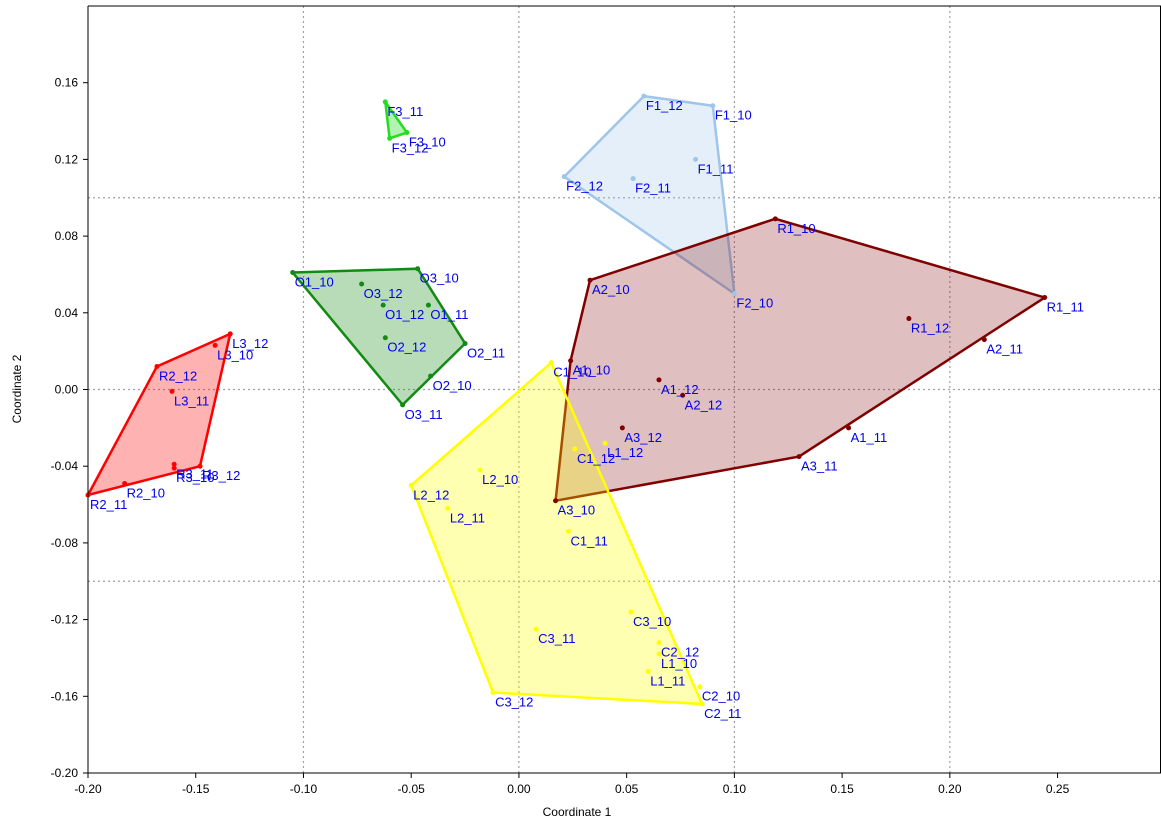  What do you see at coordinates (572, 372) in the screenshot?
I see `point-label: C1_10` at bounding box center [572, 372].